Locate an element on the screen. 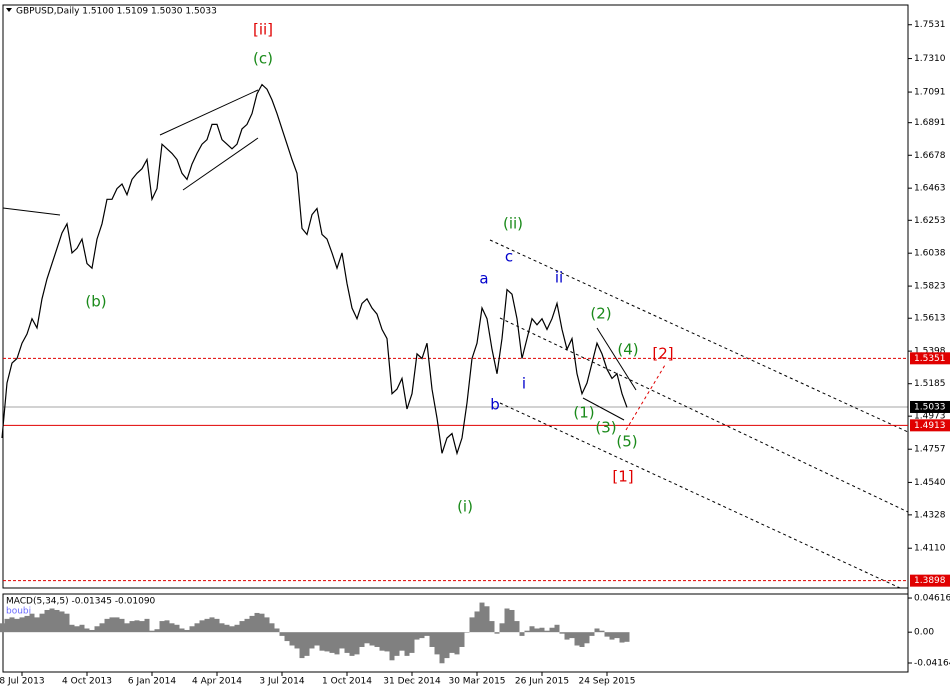  wave-label: i is located at coordinates (524, 384).